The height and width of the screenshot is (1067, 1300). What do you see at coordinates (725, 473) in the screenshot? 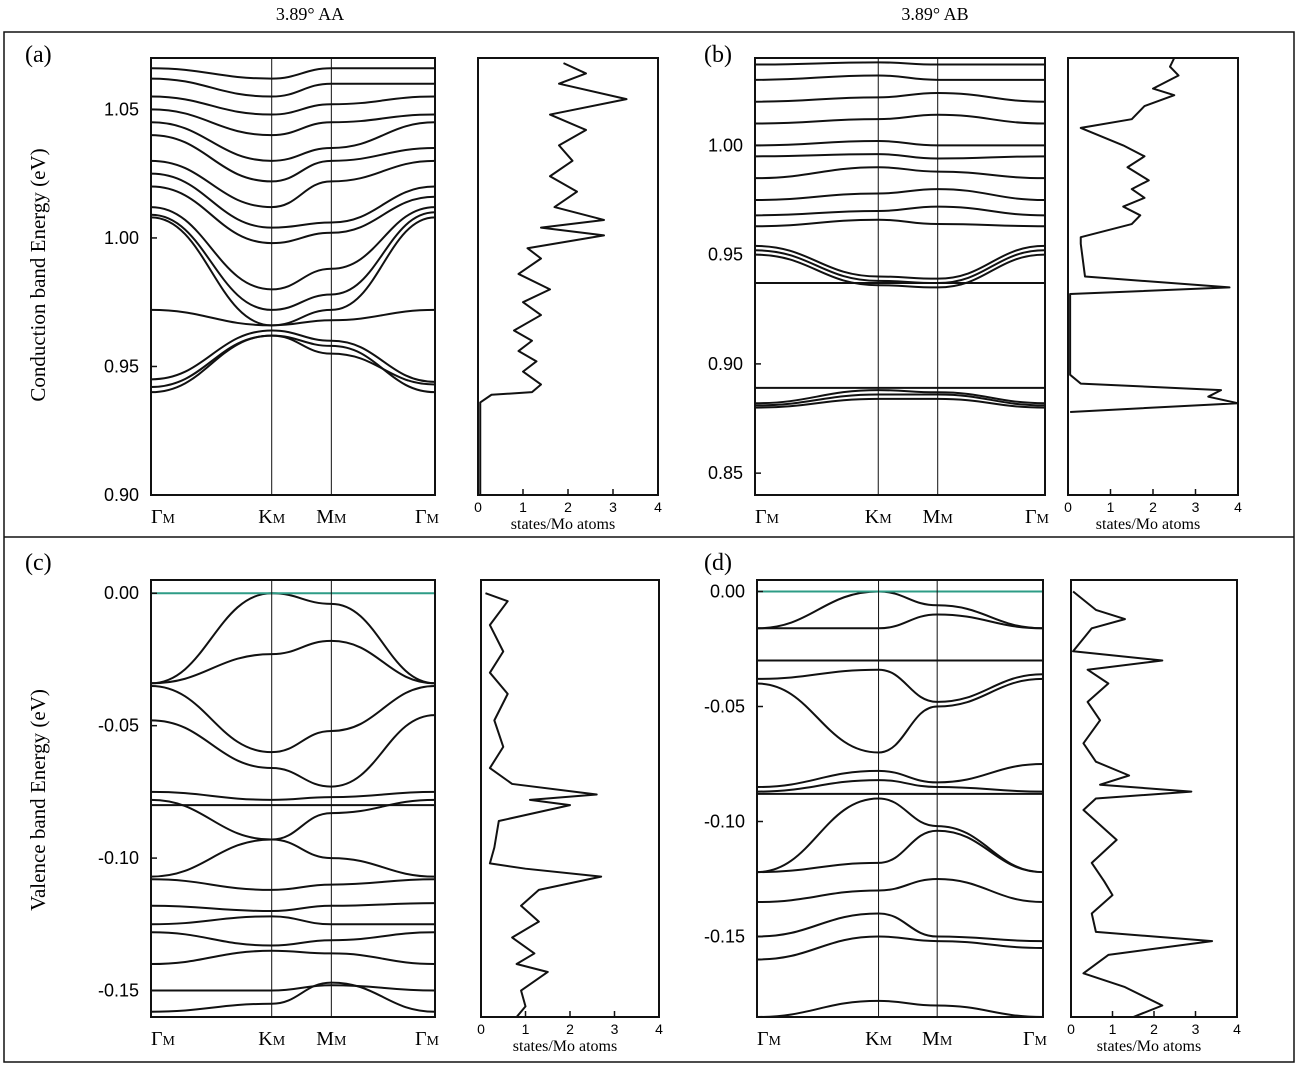
I see `y-tick-label: 0.85` at bounding box center [725, 473].